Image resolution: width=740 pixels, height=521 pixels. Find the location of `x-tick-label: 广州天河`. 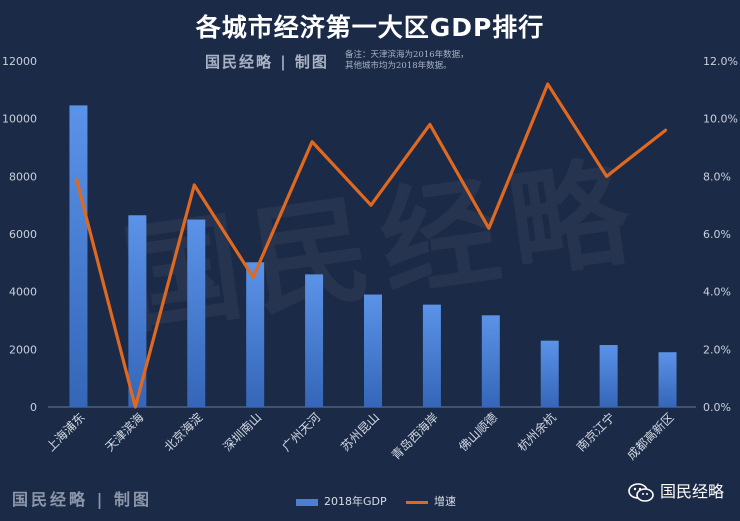

x-tick-label: 广州天河 is located at coordinates (301, 432).